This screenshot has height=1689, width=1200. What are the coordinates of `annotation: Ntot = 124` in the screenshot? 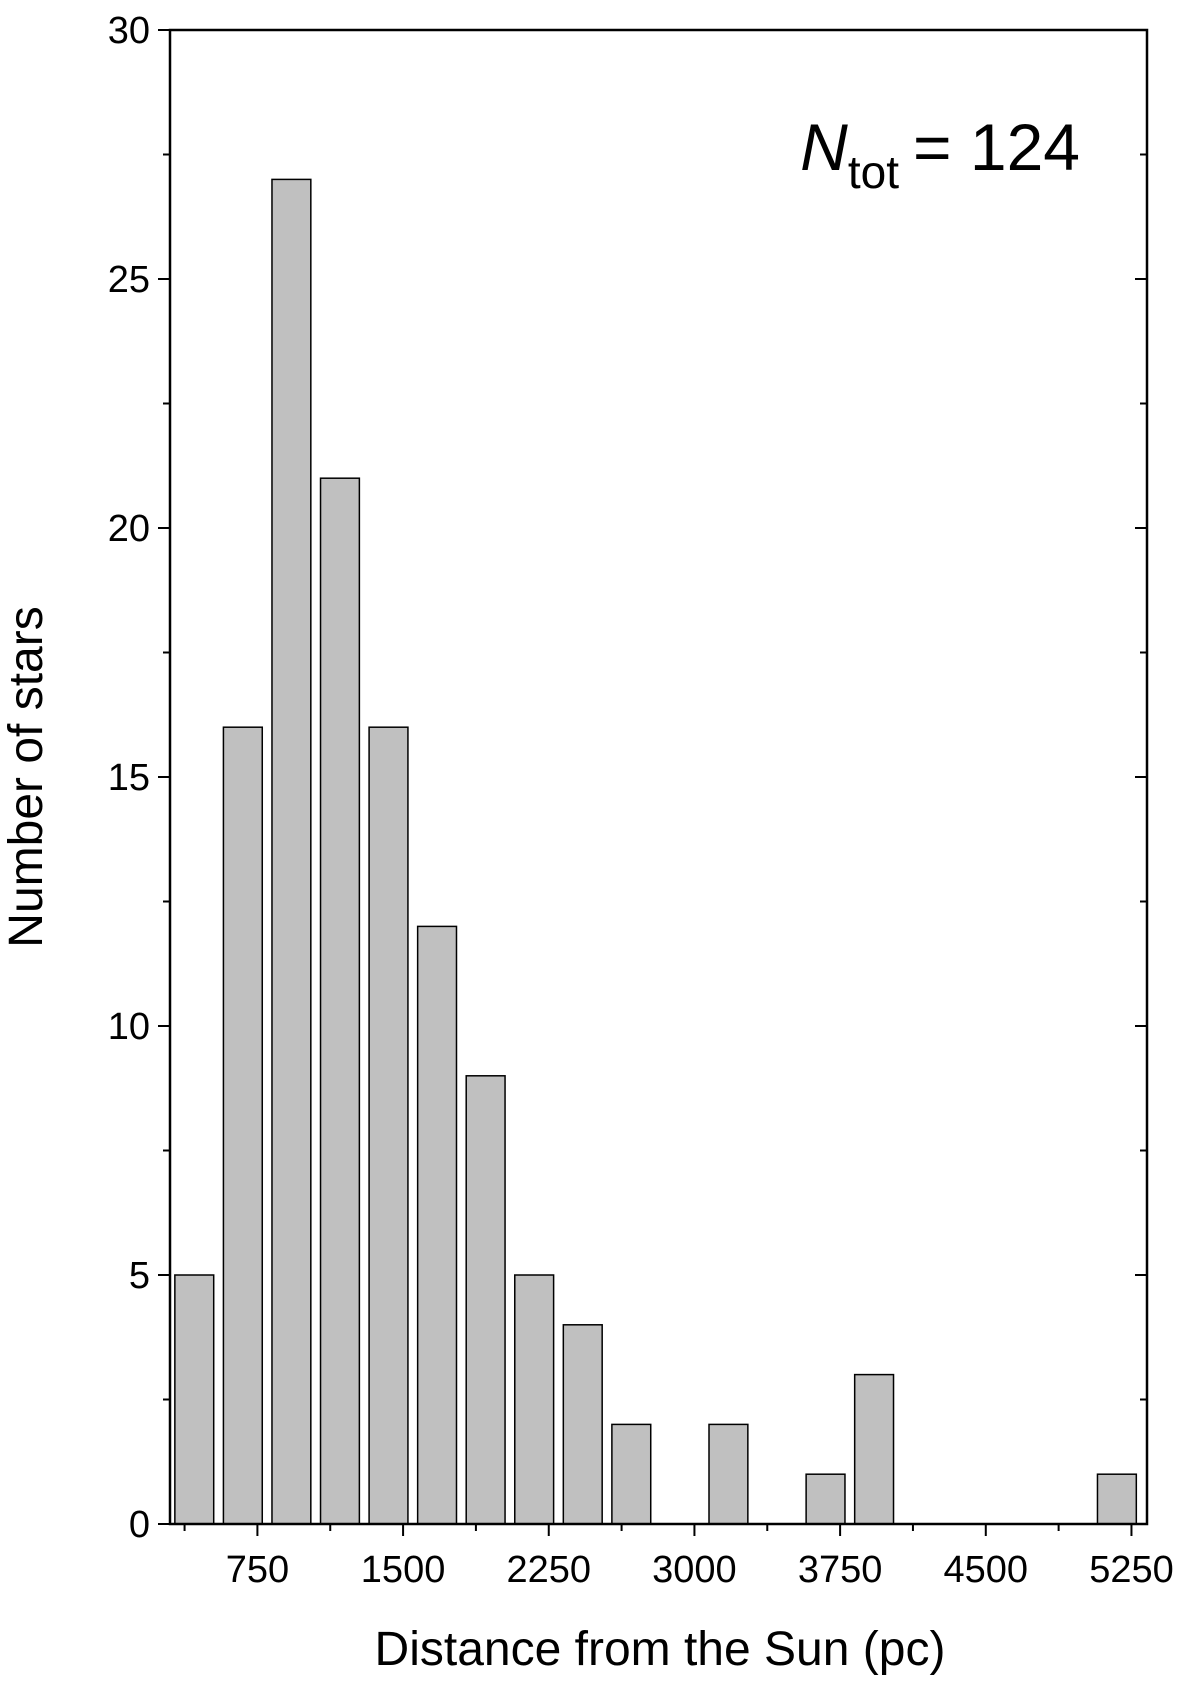 It's located at (940, 154).